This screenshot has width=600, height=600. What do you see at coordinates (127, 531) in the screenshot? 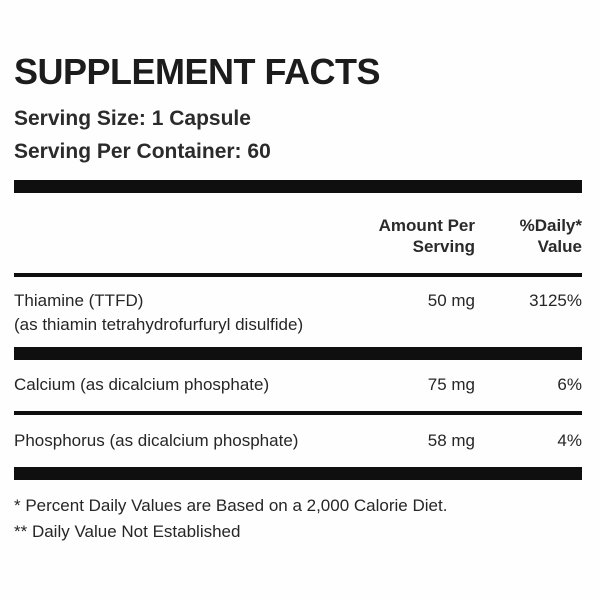
I see `footnote-not-established: ** Daily Value Not Established` at bounding box center [127, 531].